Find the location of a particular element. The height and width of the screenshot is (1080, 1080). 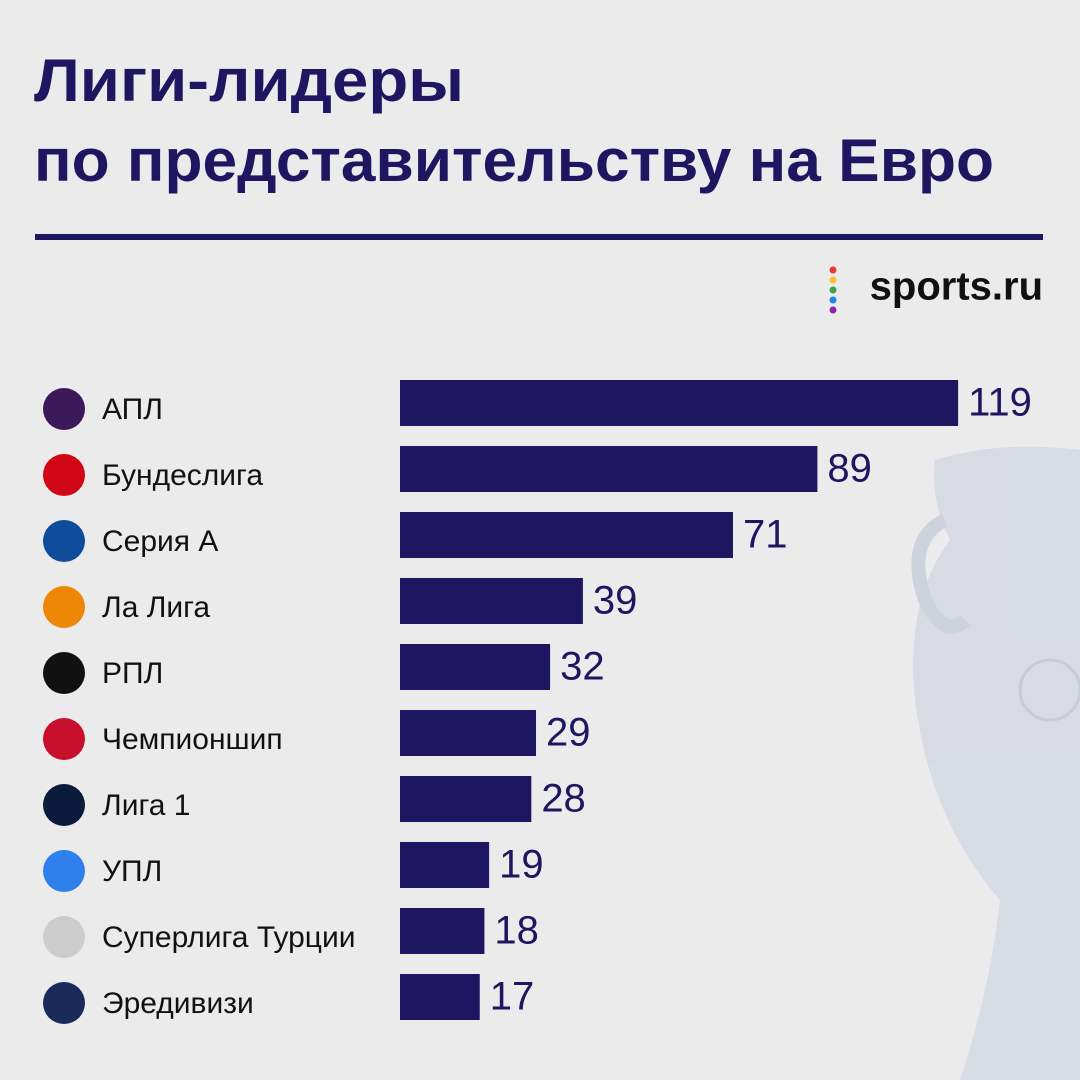

brand: sports.ru is located at coordinates (956, 287).